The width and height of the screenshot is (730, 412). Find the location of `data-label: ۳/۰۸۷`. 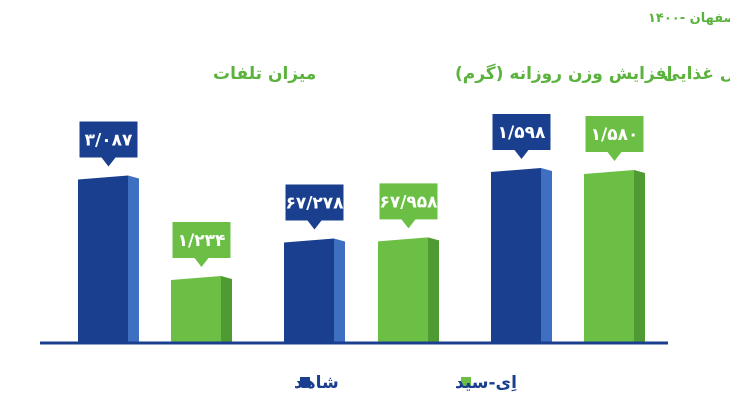

data-label: ۳/۰۸۷ is located at coordinates (109, 141).